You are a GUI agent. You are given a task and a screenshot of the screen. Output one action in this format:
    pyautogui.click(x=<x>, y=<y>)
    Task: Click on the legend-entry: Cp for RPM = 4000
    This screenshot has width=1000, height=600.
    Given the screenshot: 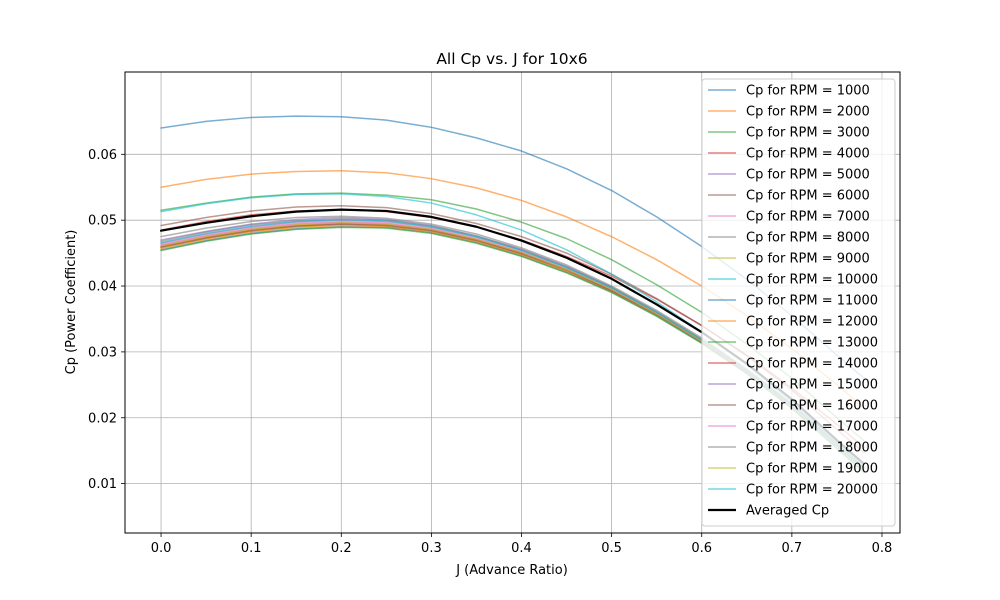 What is the action you would take?
    pyautogui.click(x=808, y=154)
    